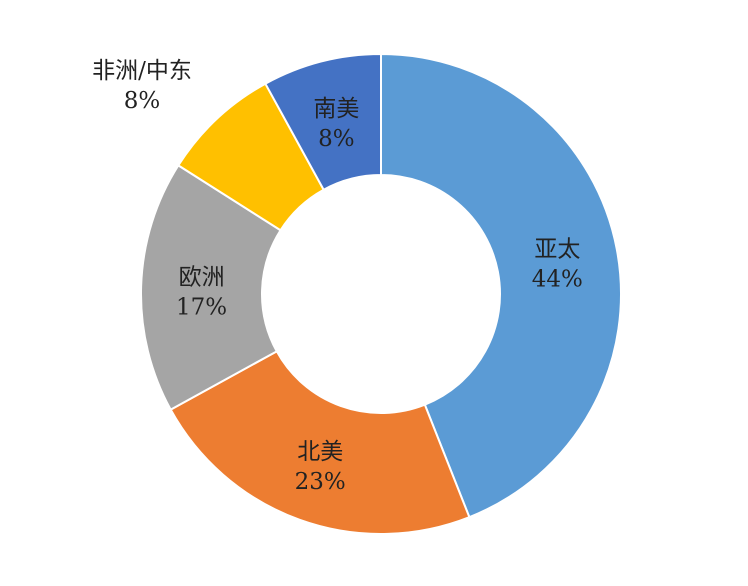 Image resolution: width=748 pixels, height=586 pixels. What do you see at coordinates (142, 71) in the screenshot?
I see `slice-label: 非洲/中东` at bounding box center [142, 71].